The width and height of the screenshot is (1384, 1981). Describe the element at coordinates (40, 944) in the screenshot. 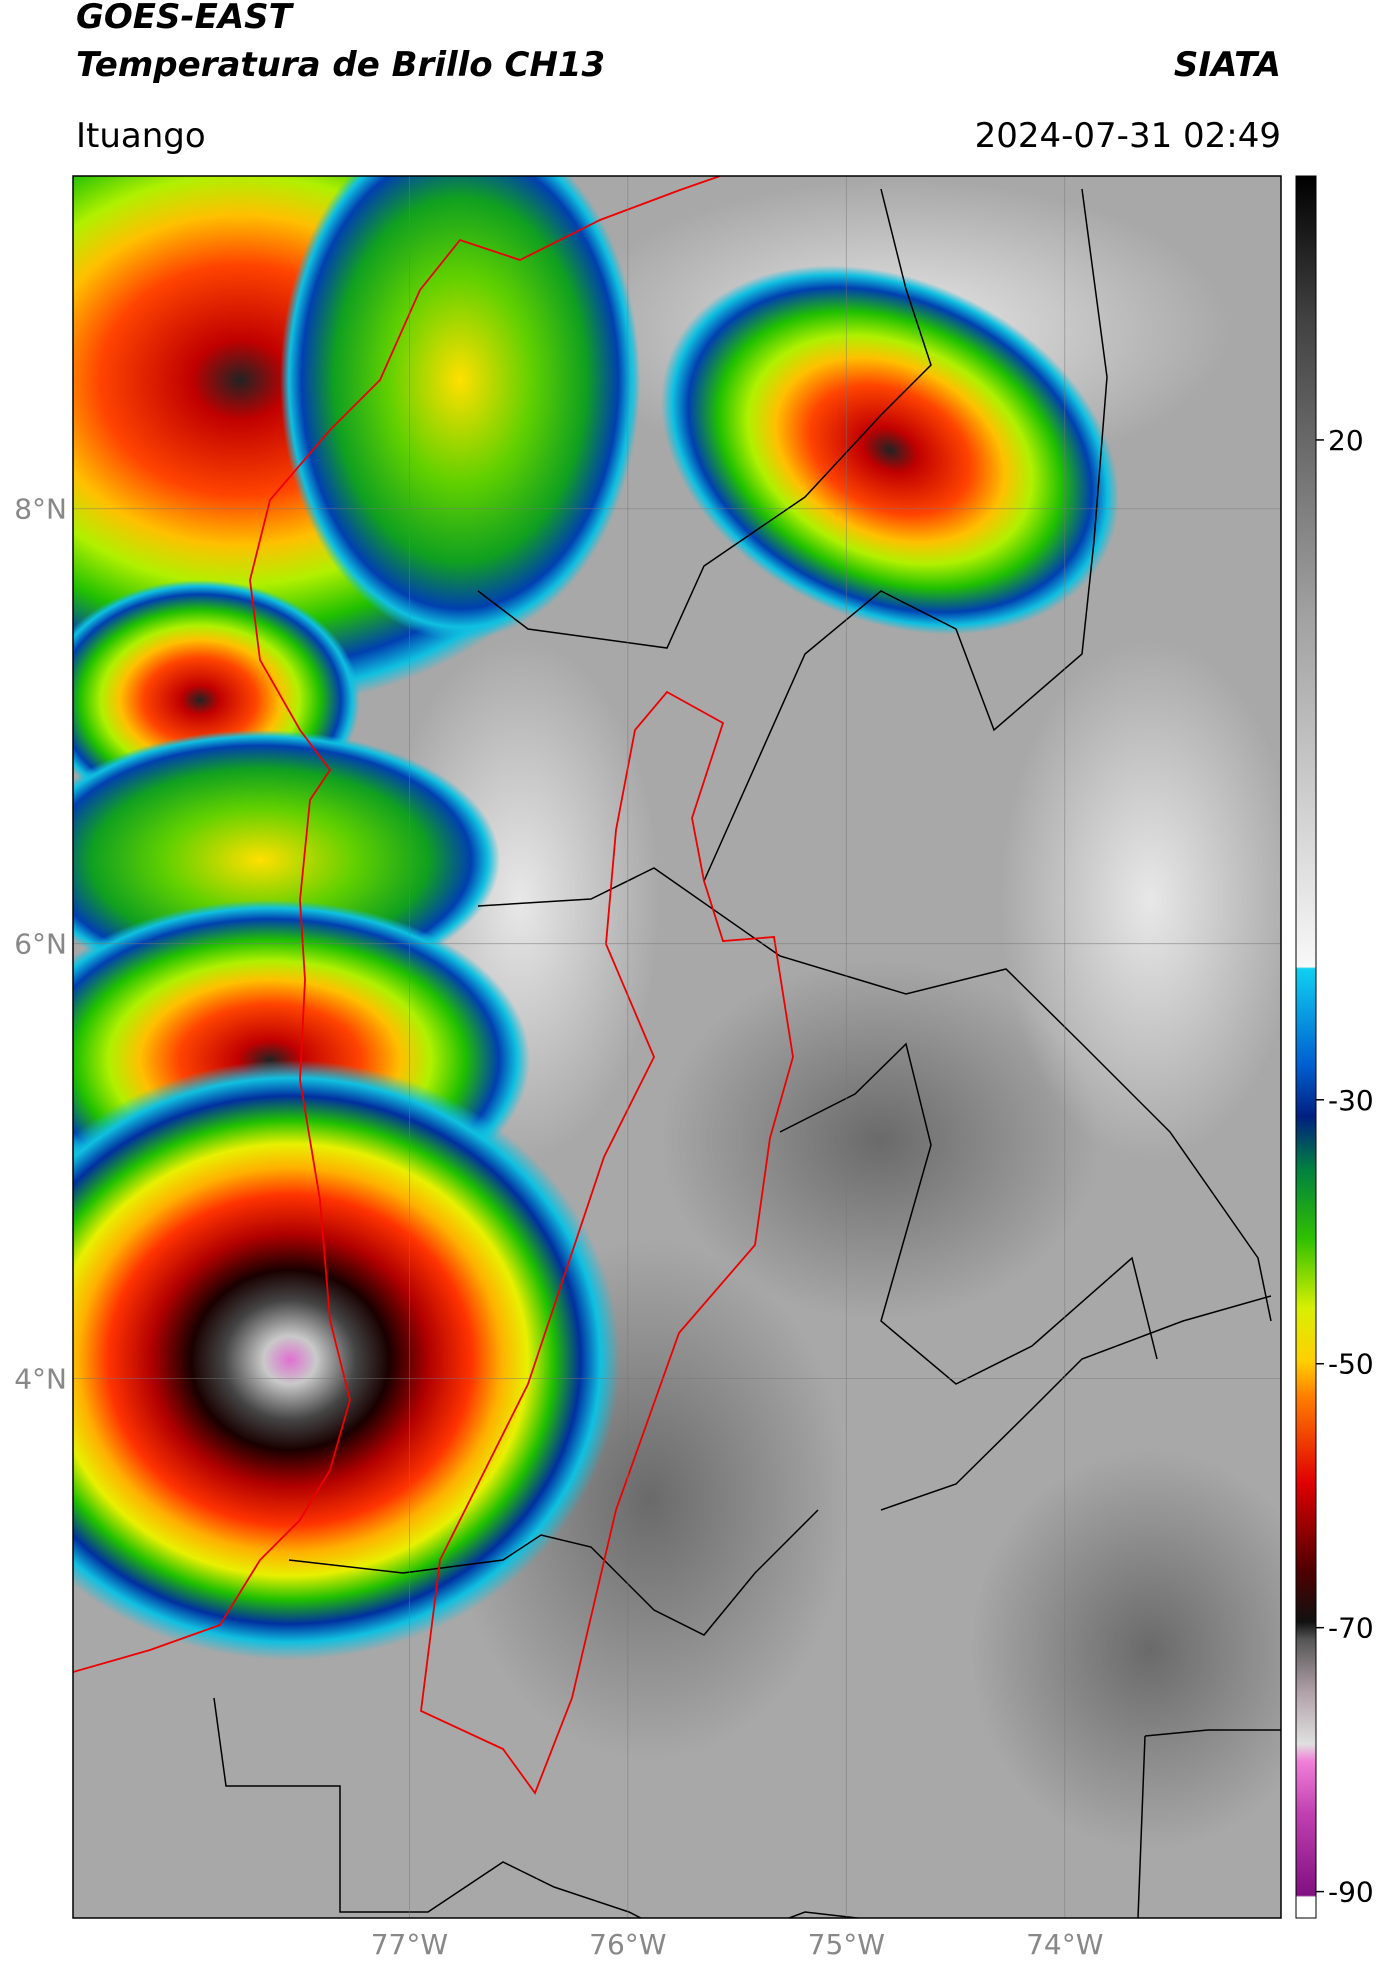

I see `lat-tick-label: 6°N` at that location.